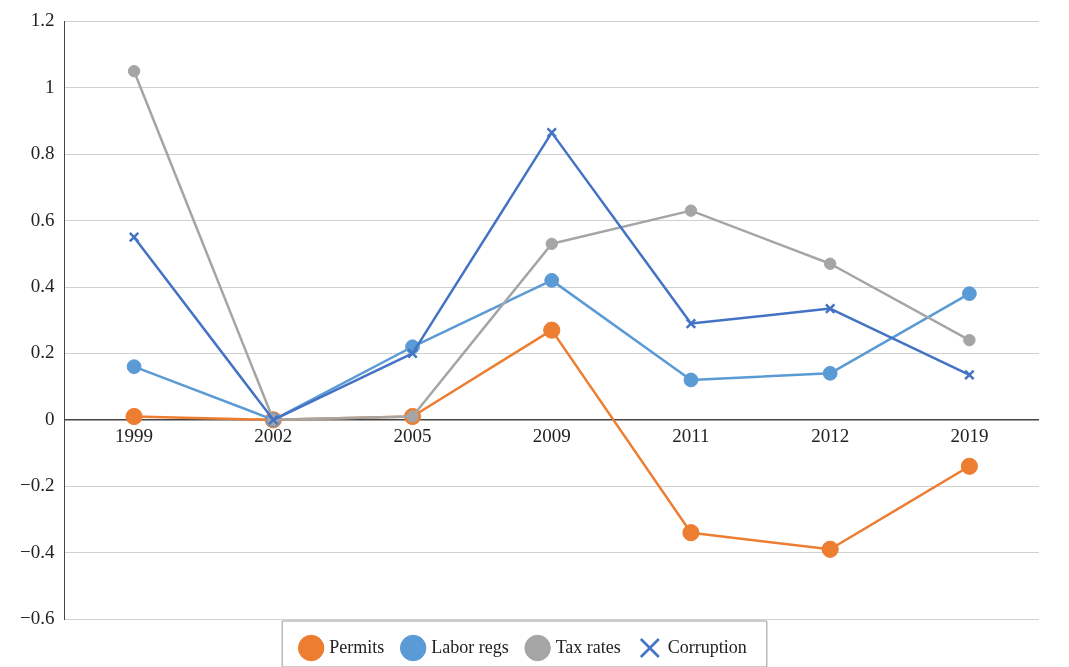 This screenshot has width=1069, height=667. Describe the element at coordinates (42, 285) in the screenshot. I see `y-tick-label: 0.4` at that location.